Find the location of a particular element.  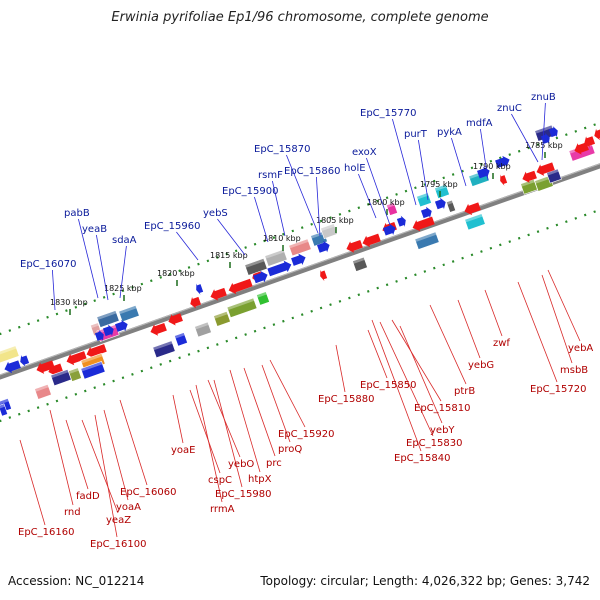

gene-label-reverse: prc is located at coordinates (274, 463).